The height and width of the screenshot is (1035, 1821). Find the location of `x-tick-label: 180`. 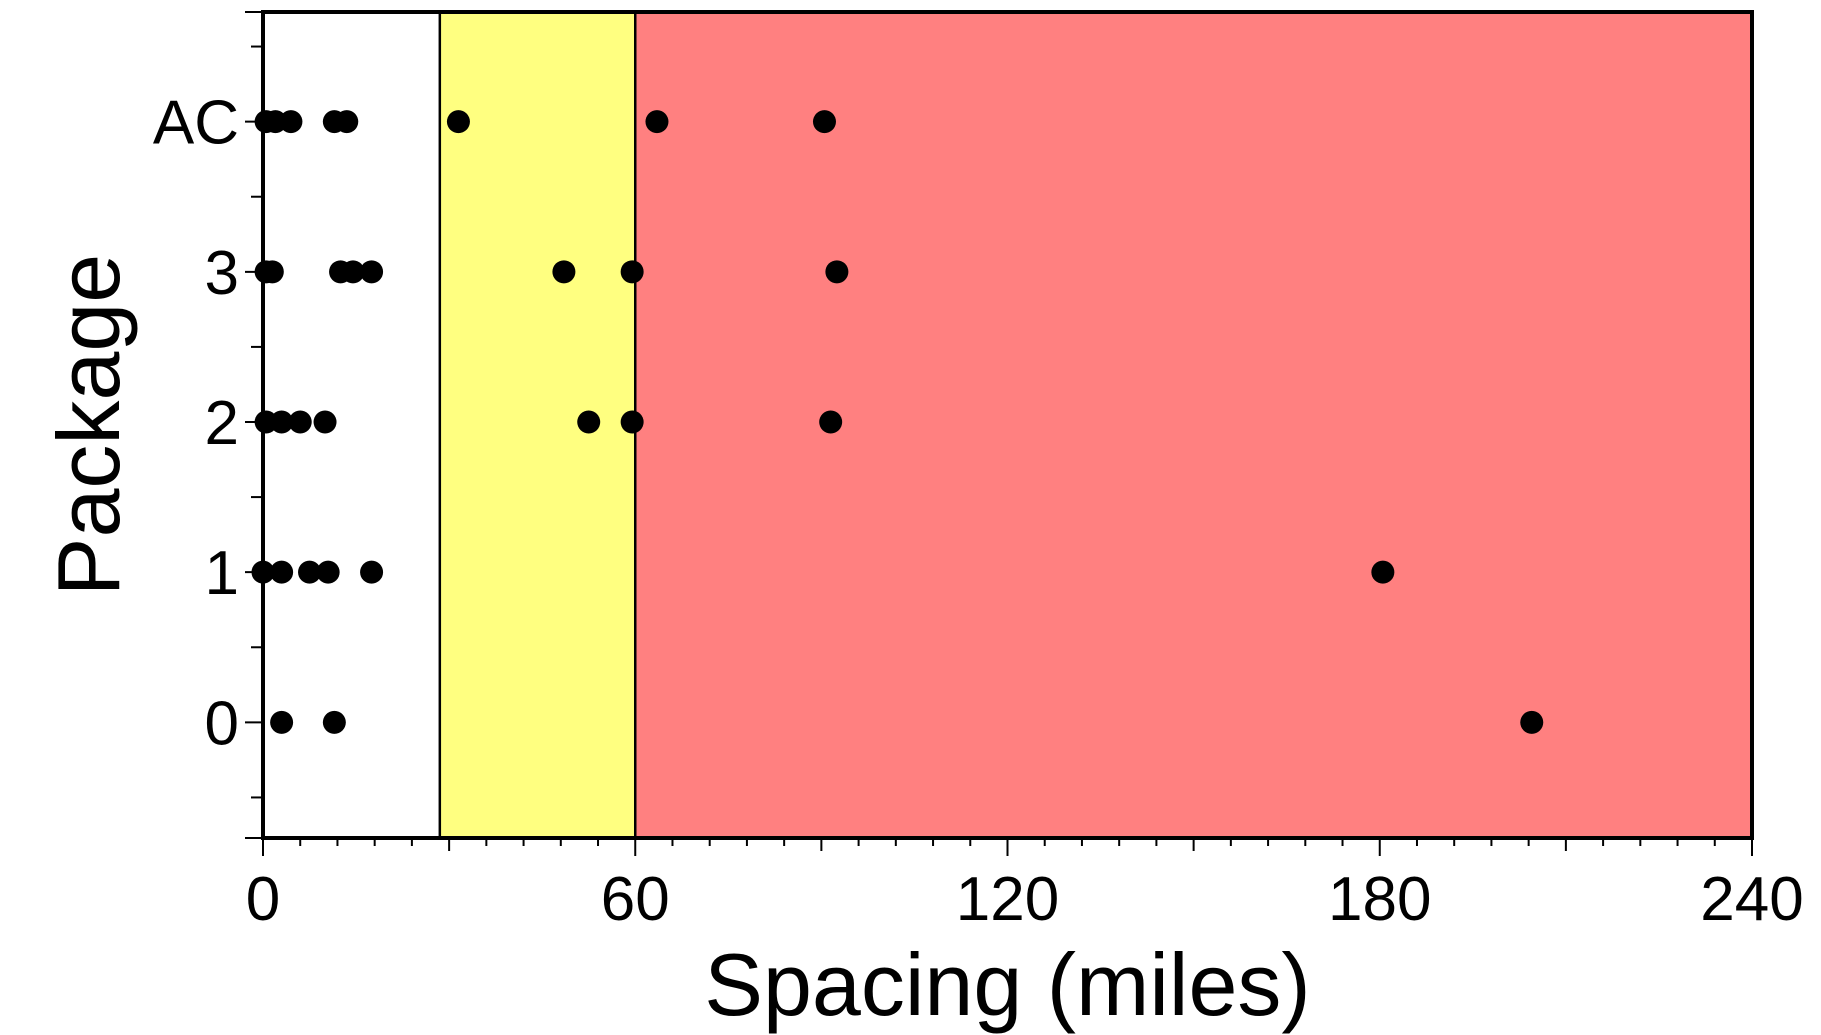

x-tick-label: 180 is located at coordinates (1379, 899).